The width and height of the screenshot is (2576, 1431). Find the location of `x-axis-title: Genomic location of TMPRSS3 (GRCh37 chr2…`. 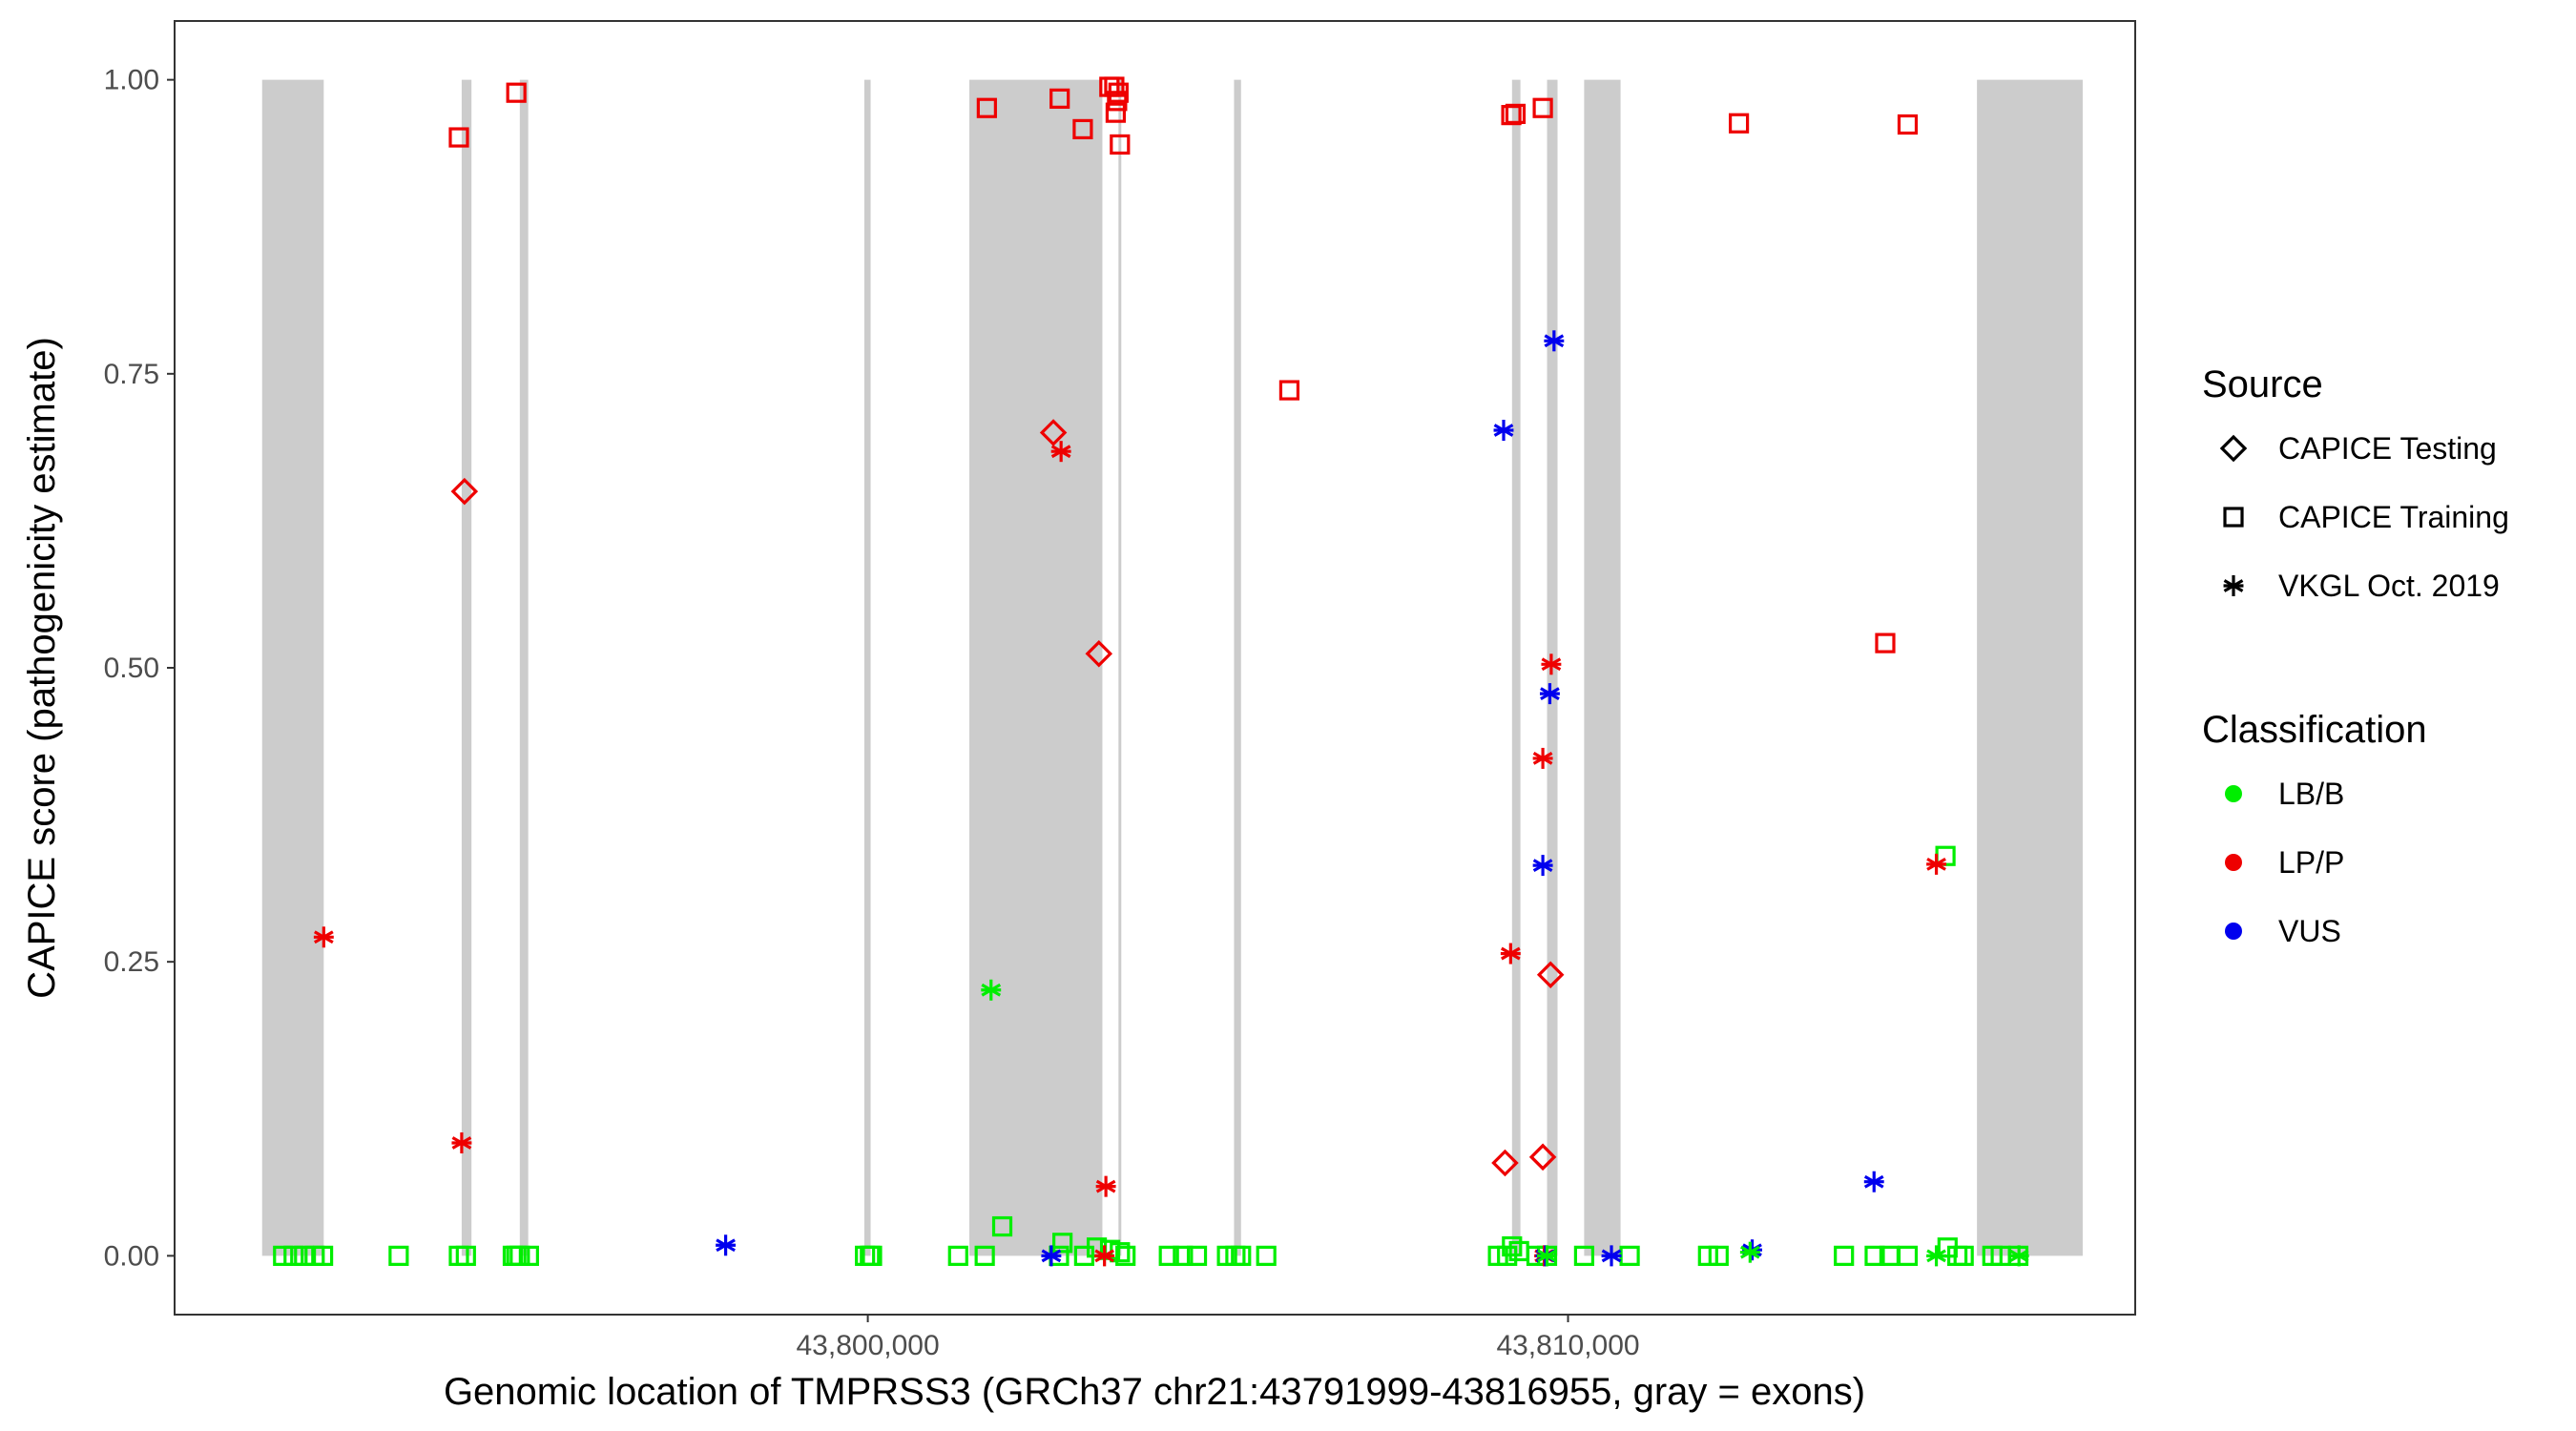

x-axis-title: Genomic location of TMPRSS3 (GRCh37 chr2… is located at coordinates (1154, 1392).